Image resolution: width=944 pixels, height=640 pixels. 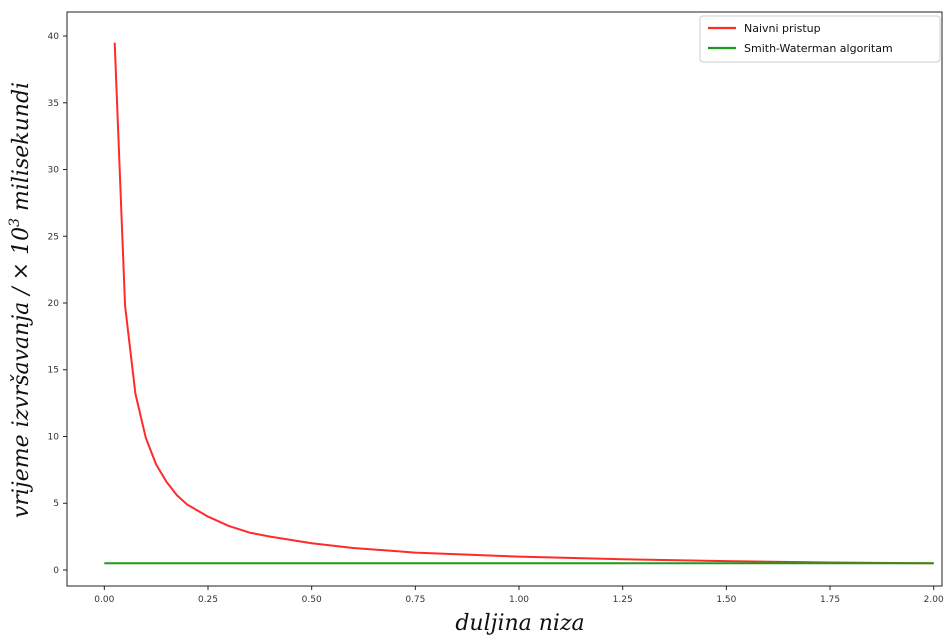 What do you see at coordinates (830, 600) in the screenshot?
I see `x-tick-label: 1.75` at bounding box center [830, 600].